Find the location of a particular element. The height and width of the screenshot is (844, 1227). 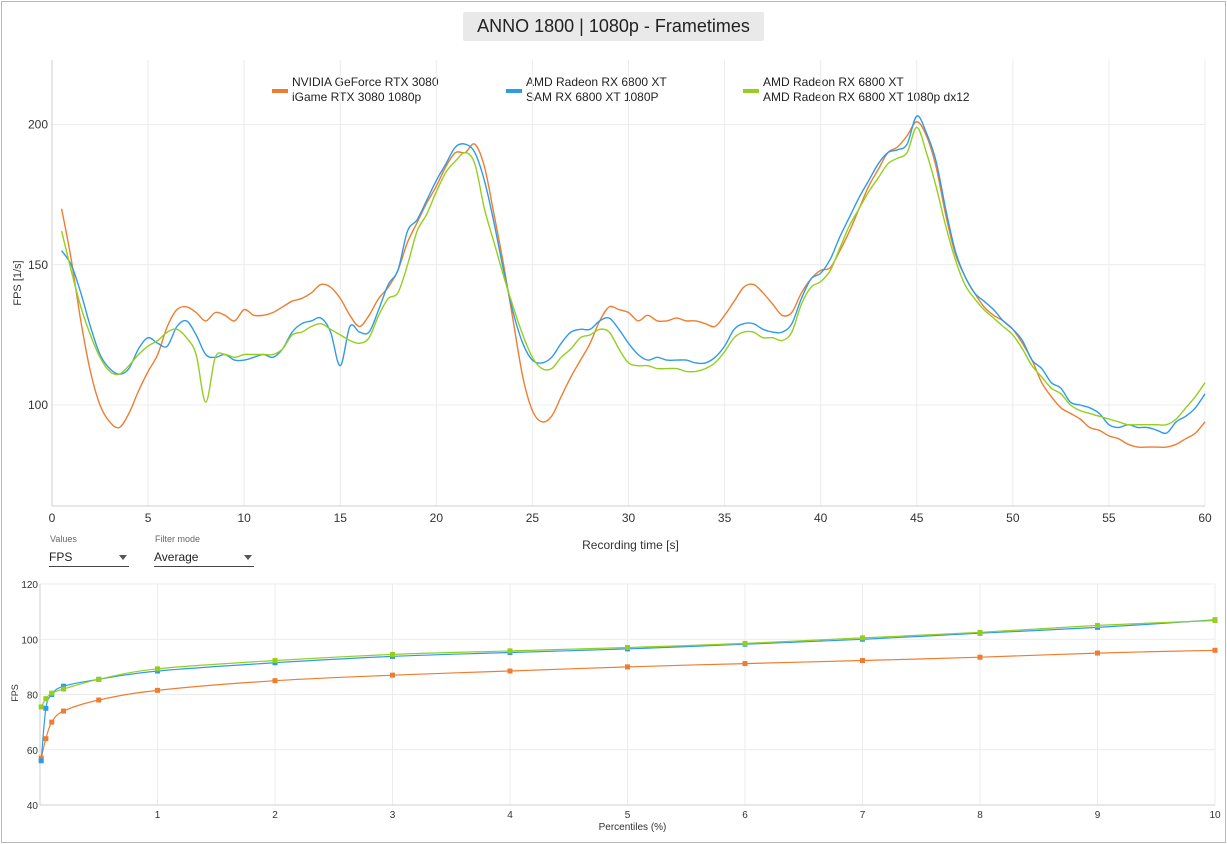

y-tick-label: 150 is located at coordinates (38, 265).